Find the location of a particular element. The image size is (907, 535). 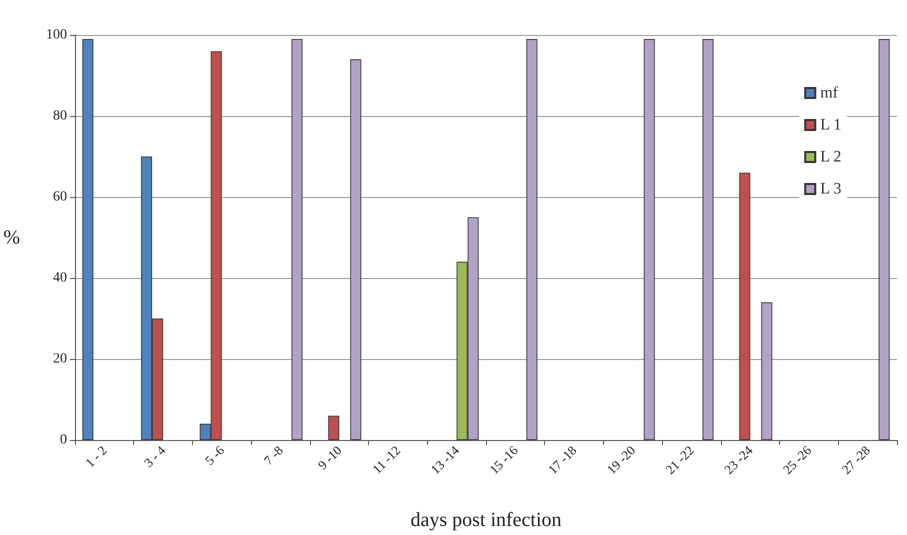

x-axis-title: days post infection is located at coordinates (486, 520).